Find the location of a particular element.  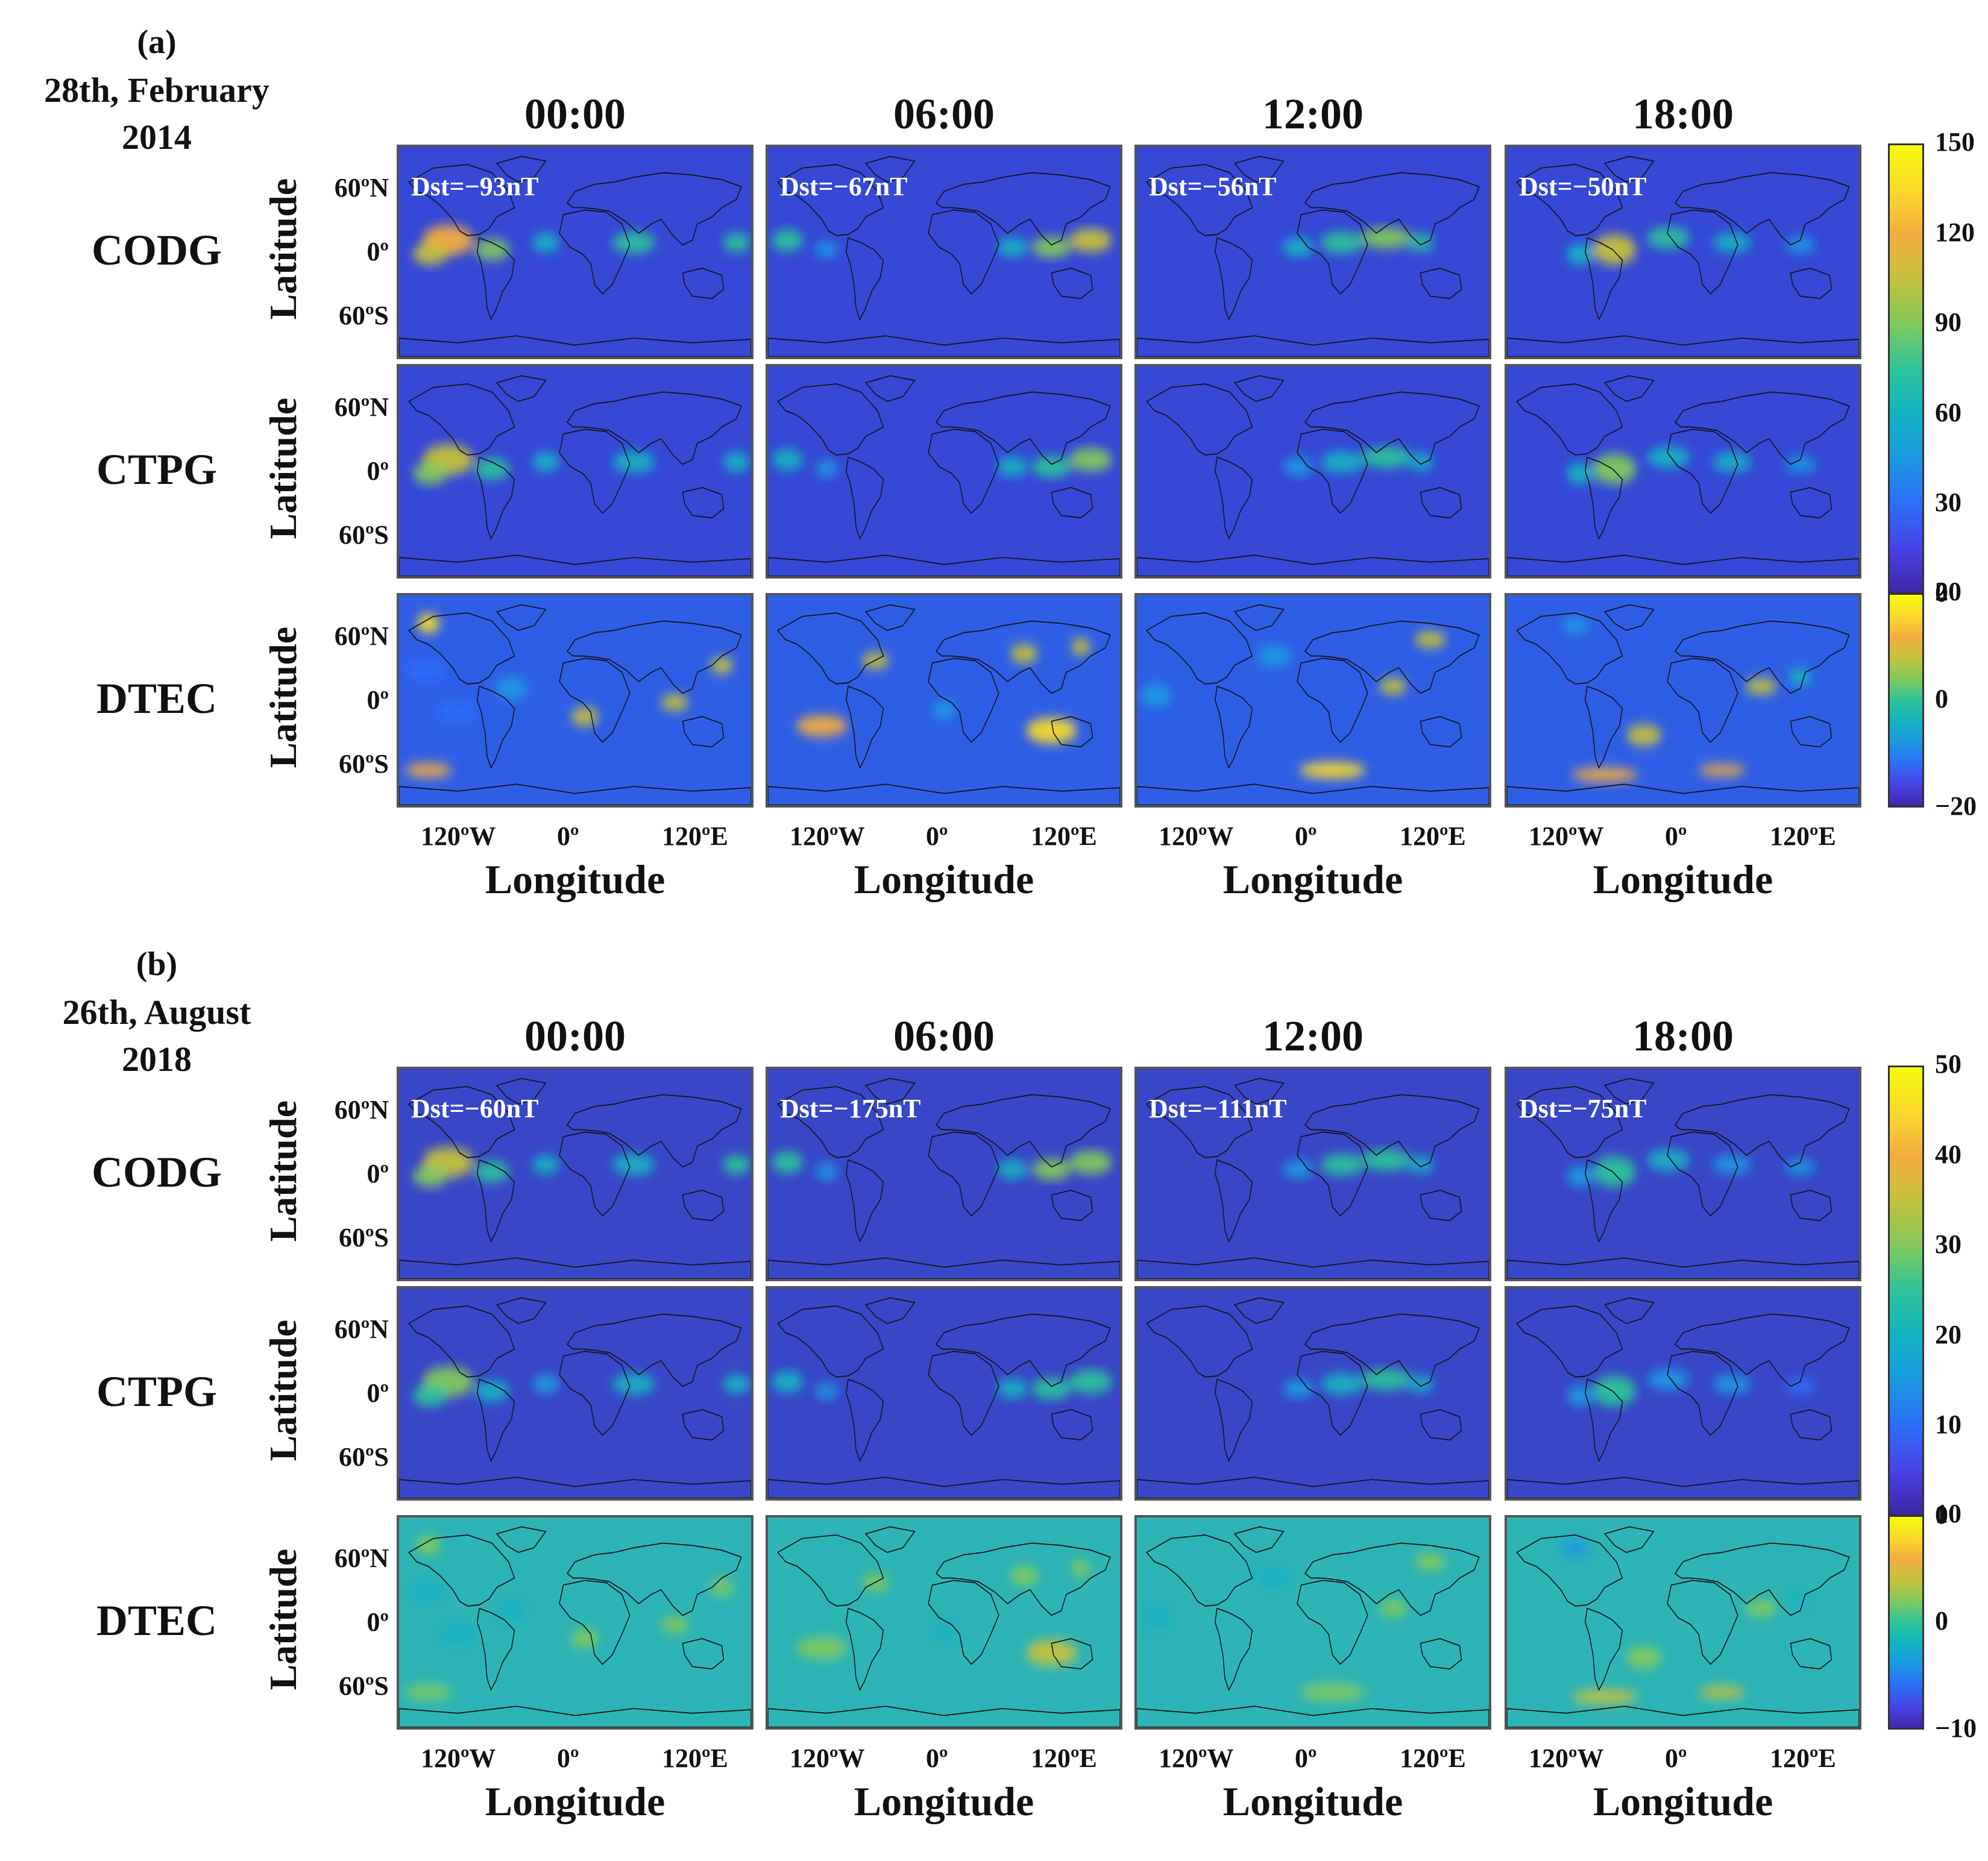

panel-date-line2: 2014 is located at coordinates (157, 137).